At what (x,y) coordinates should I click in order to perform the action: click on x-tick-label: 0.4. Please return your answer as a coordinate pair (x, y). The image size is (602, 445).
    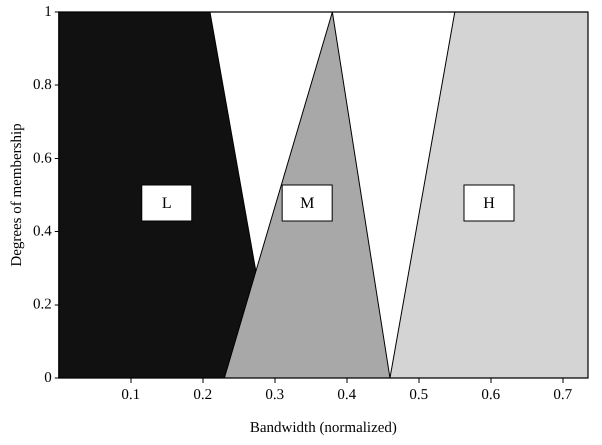
    Looking at the image, I should click on (347, 394).